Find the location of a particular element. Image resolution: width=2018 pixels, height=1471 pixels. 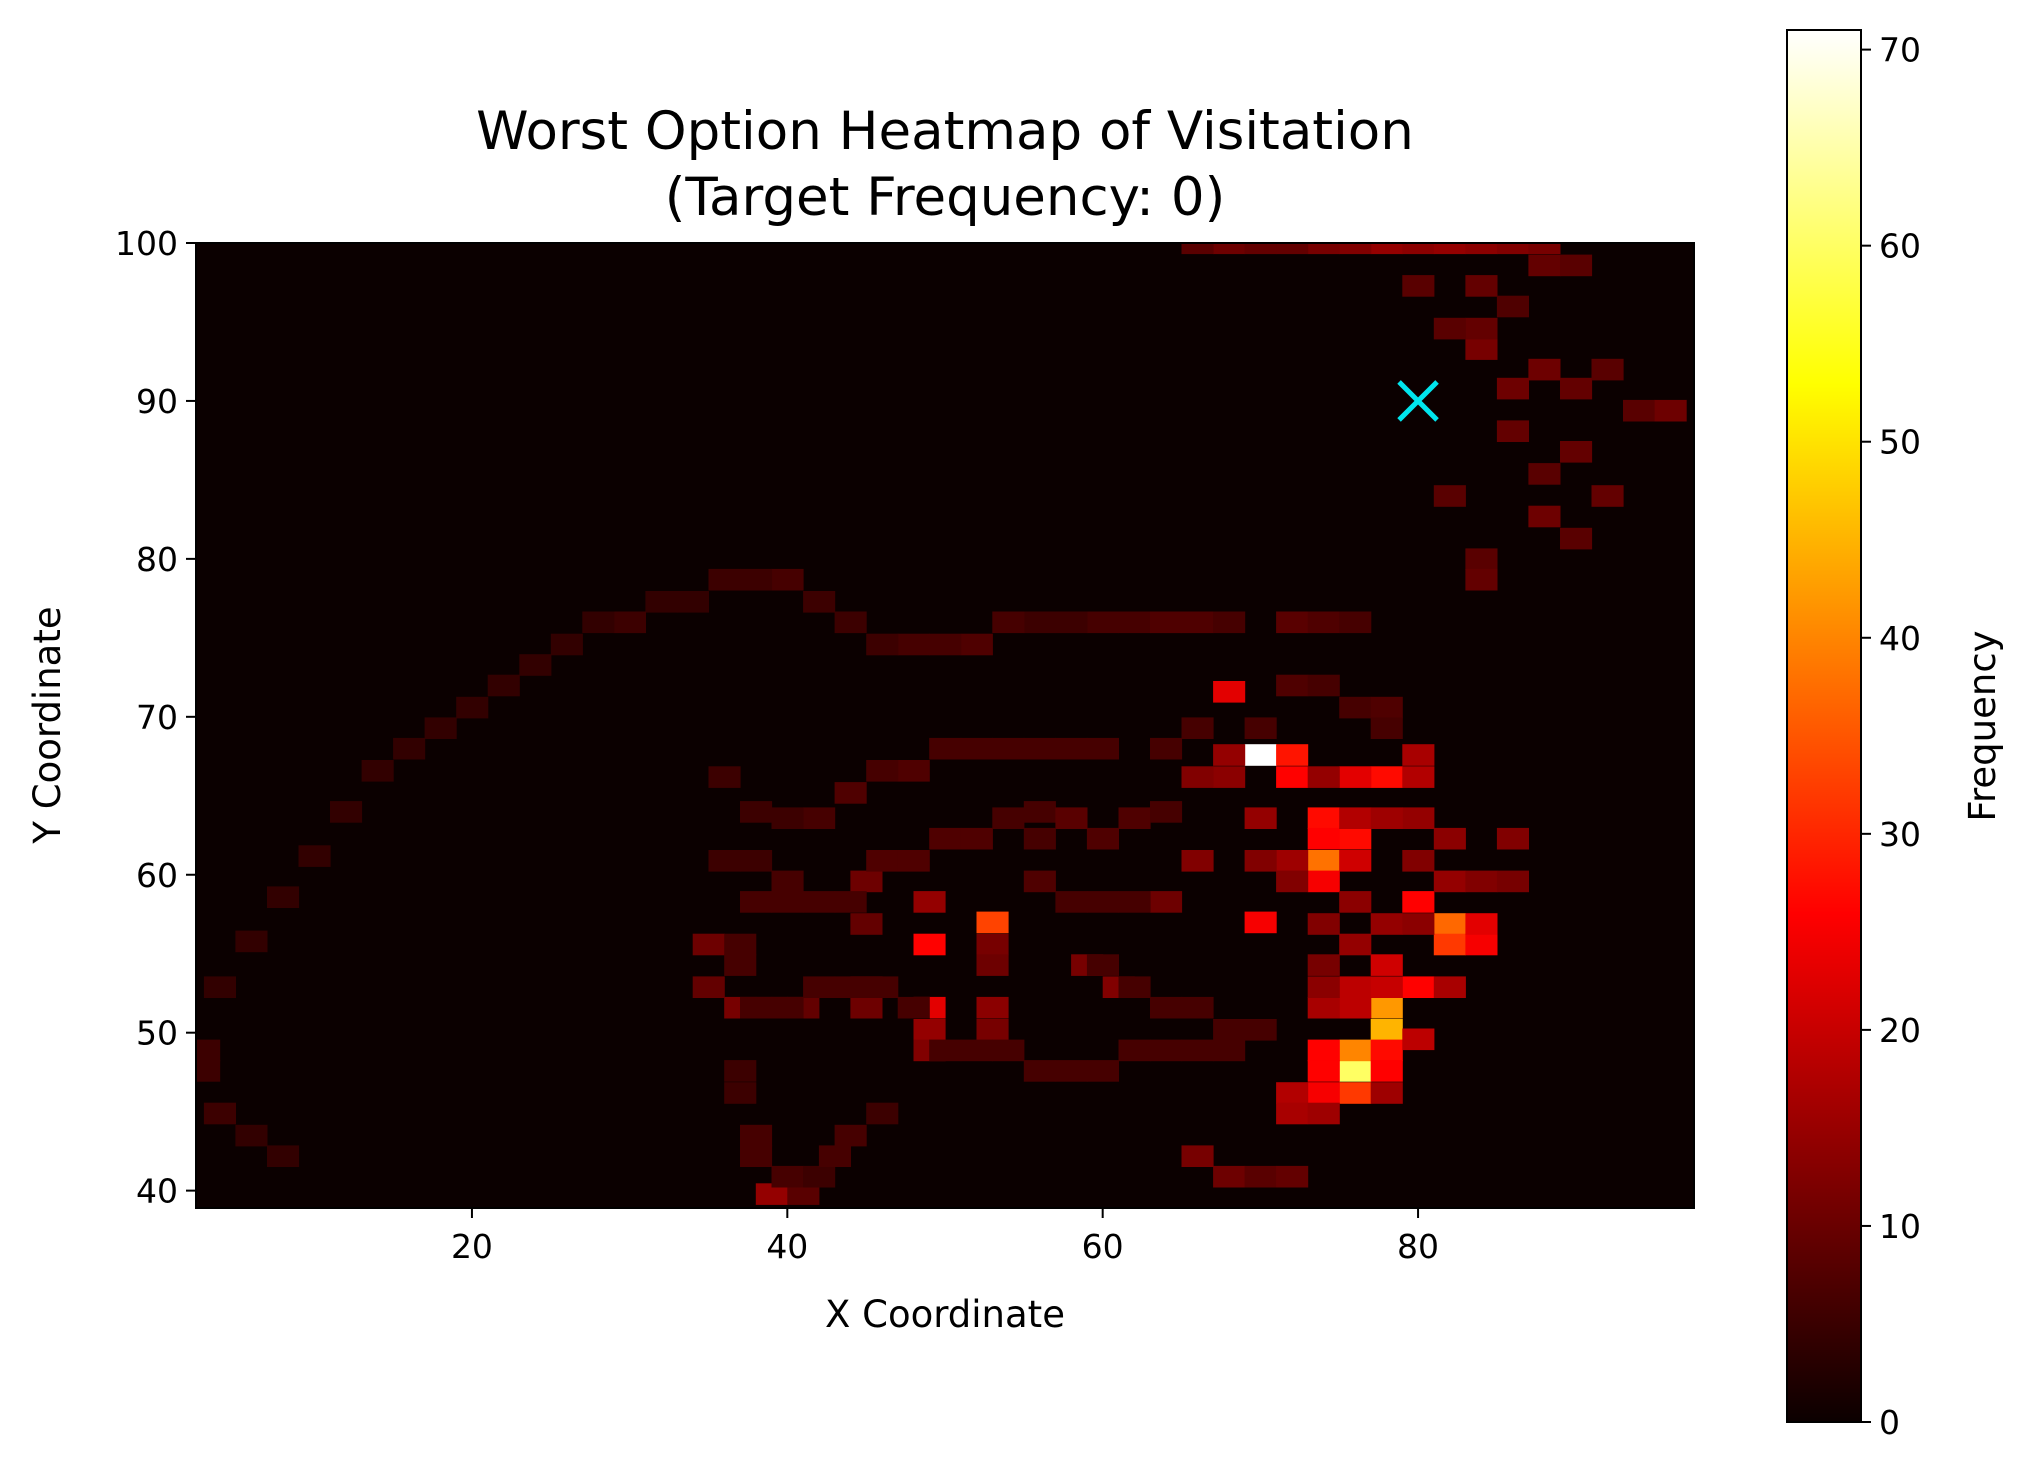

y-tick-label: 70 is located at coordinates (157, 717).